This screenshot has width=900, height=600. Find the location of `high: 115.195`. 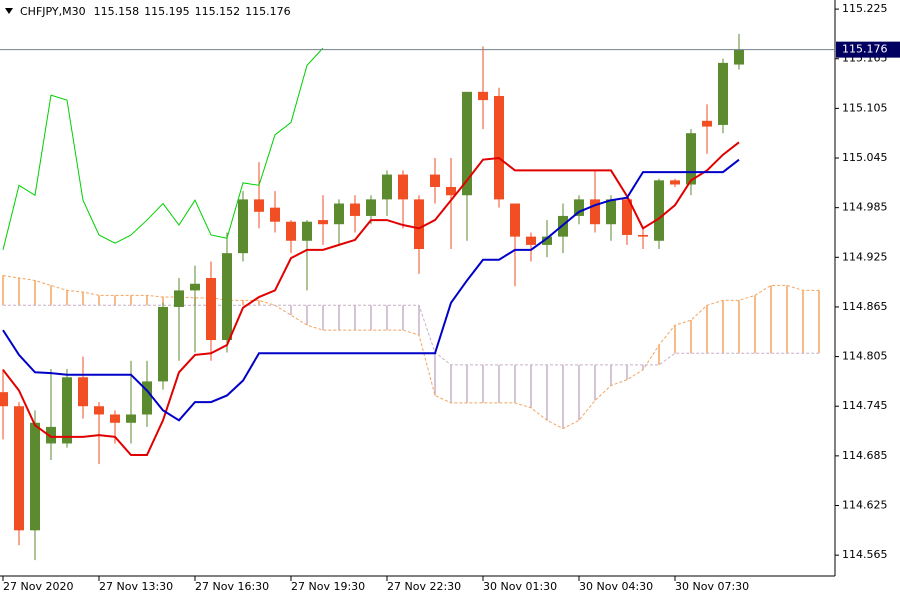

high: 115.195 is located at coordinates (167, 11).